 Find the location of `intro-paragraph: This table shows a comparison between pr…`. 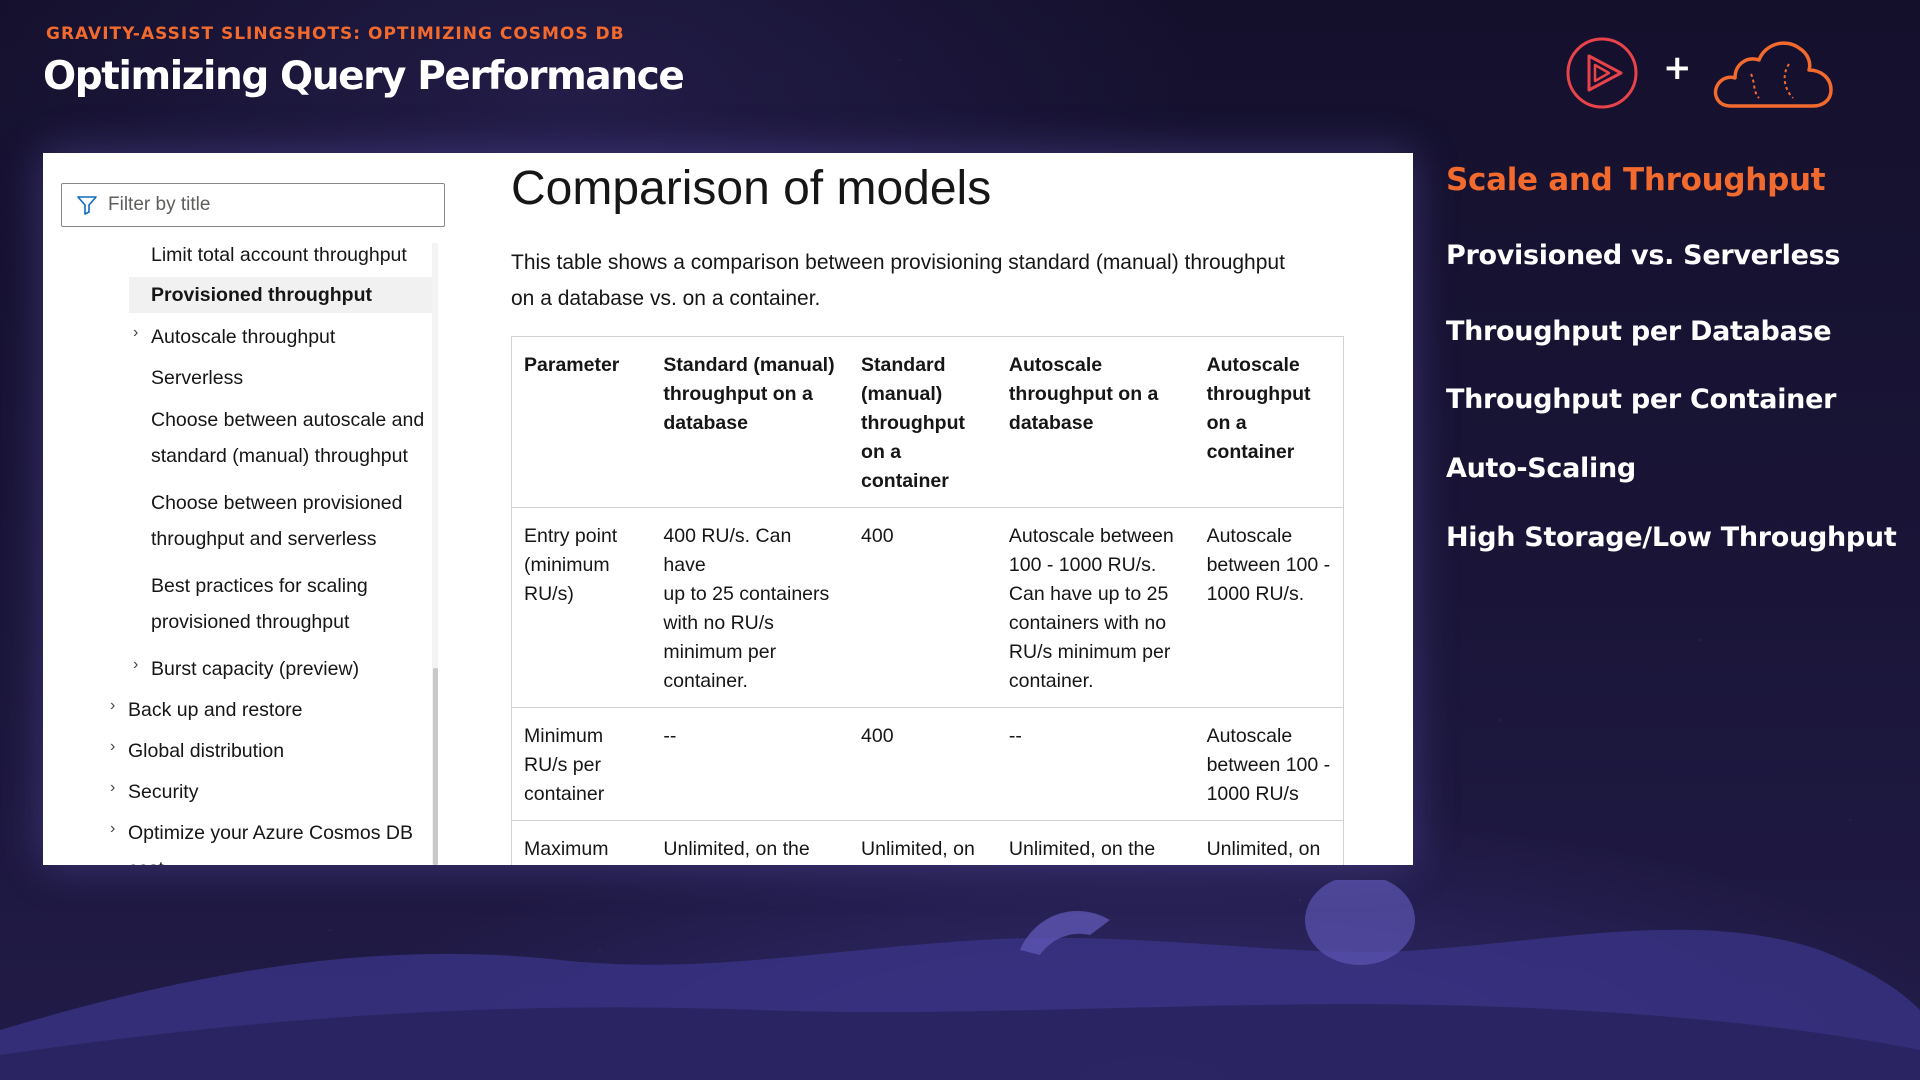

intro-paragraph: This table shows a comparison between pr… is located at coordinates (898, 280).